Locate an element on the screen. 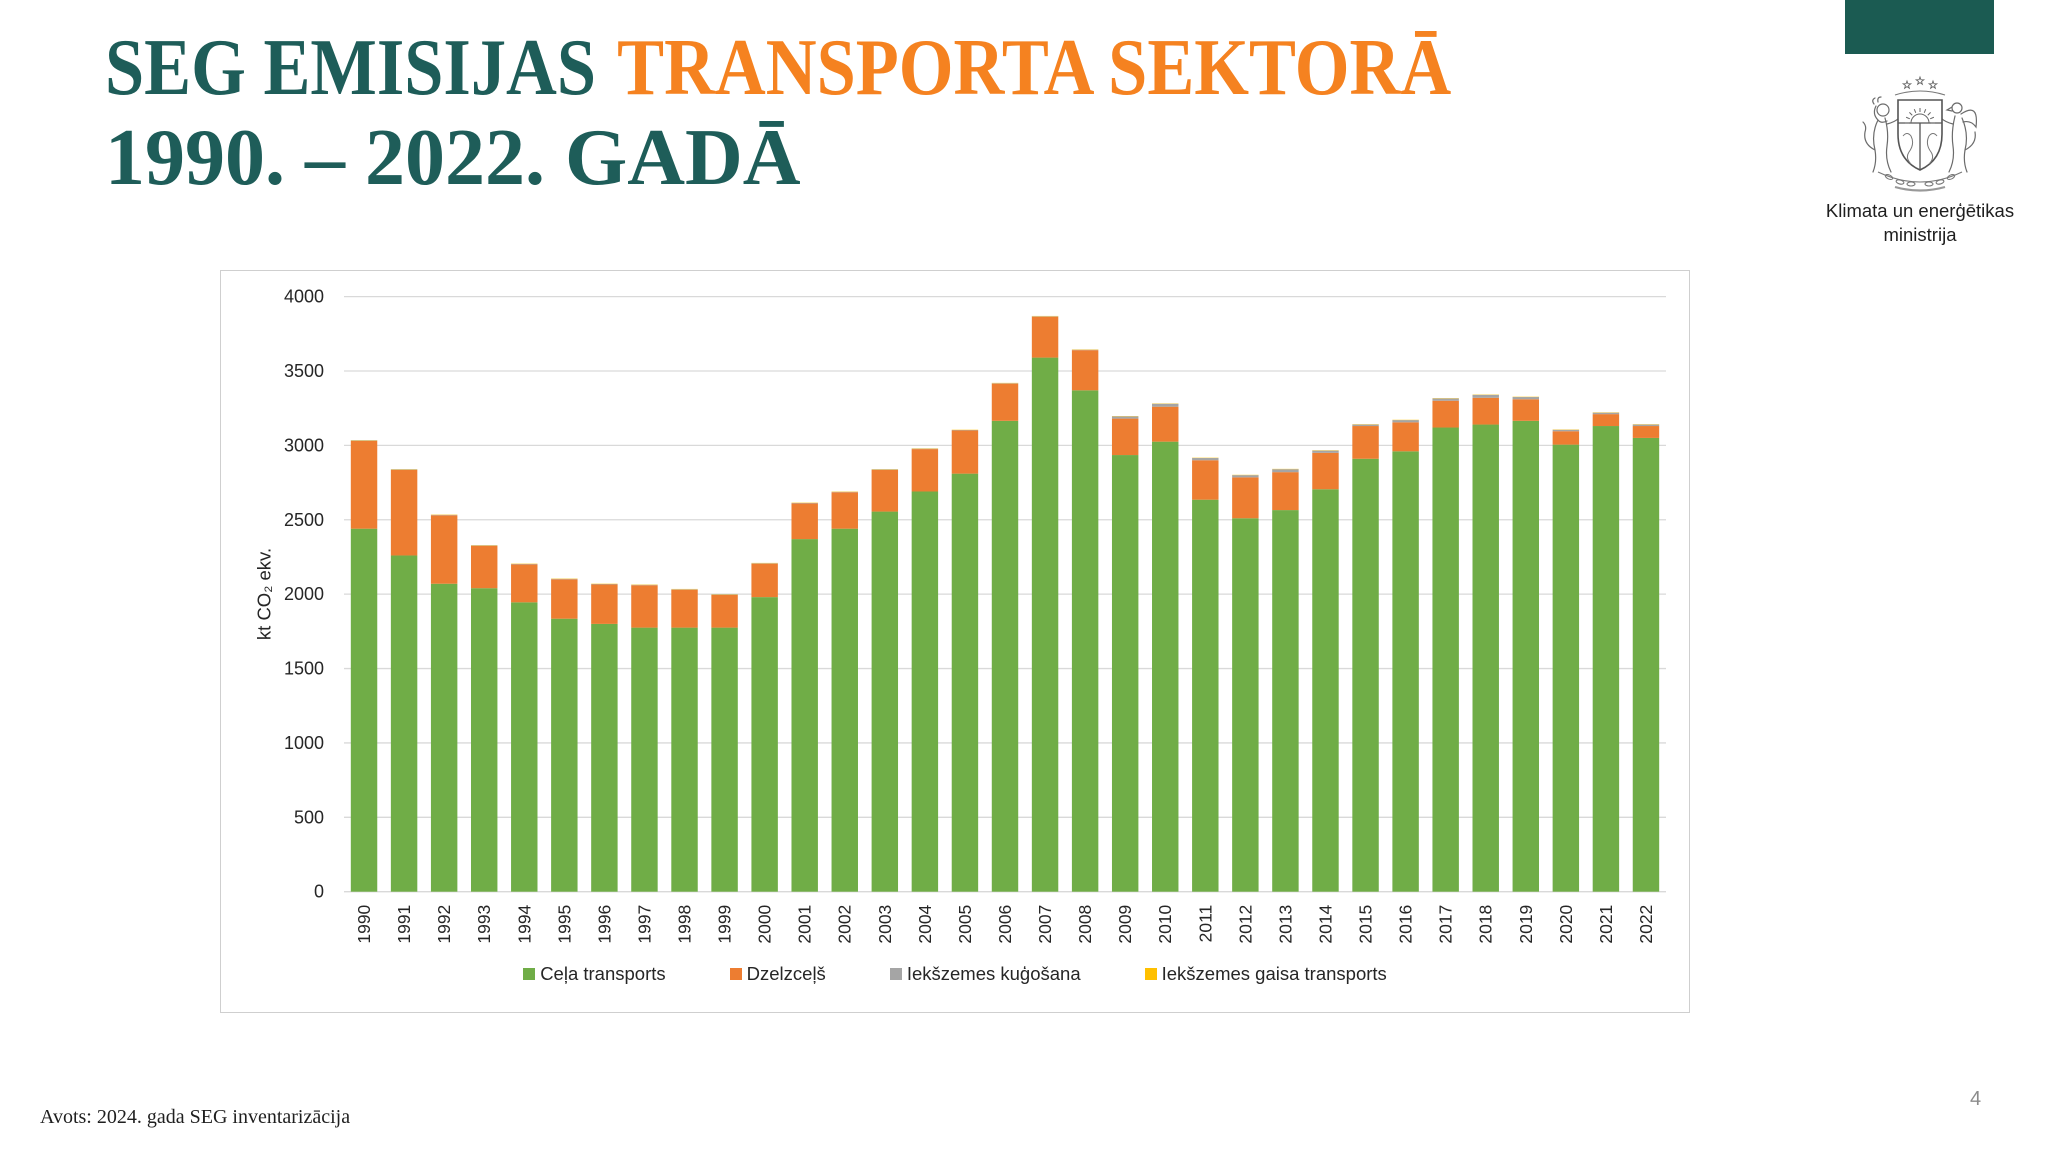 The width and height of the screenshot is (2048, 1152). x-tick-label: 1995 is located at coordinates (564, 924).